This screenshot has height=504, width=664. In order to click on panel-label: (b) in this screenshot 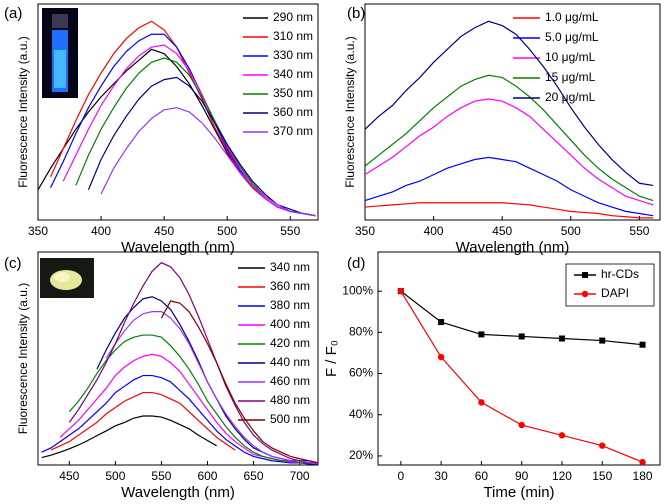, I will do `click(356, 13)`.